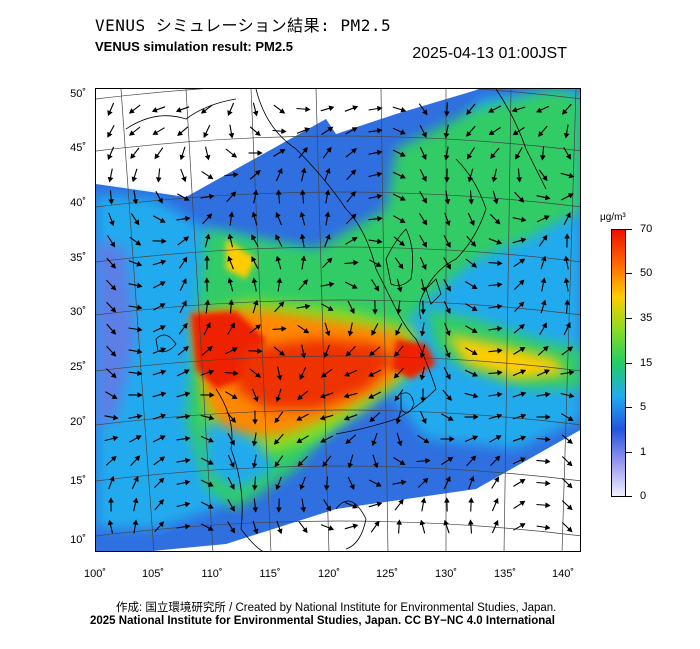 The width and height of the screenshot is (700, 649). What do you see at coordinates (629, 407) in the screenshot?
I see `colorbar-tick` at bounding box center [629, 407].